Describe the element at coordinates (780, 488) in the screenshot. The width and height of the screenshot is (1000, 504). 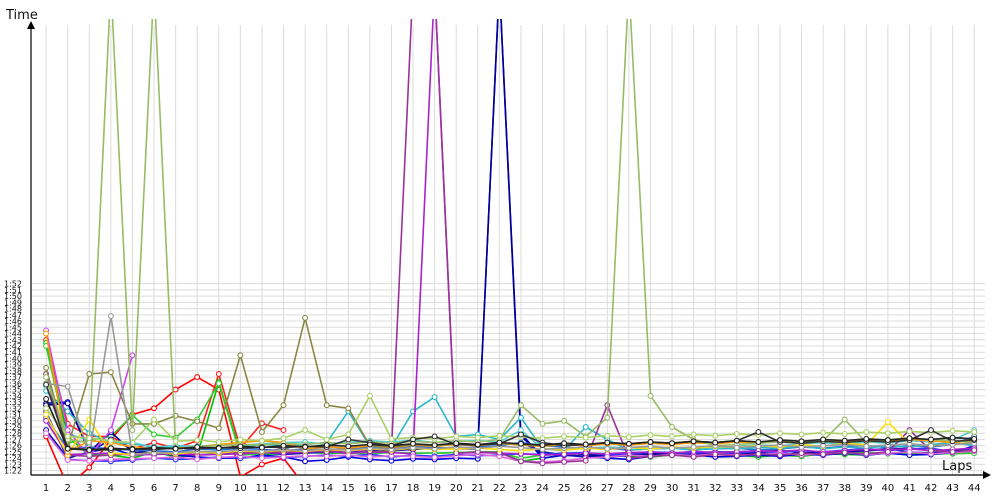
I see `x-tick-label: 35` at that location.